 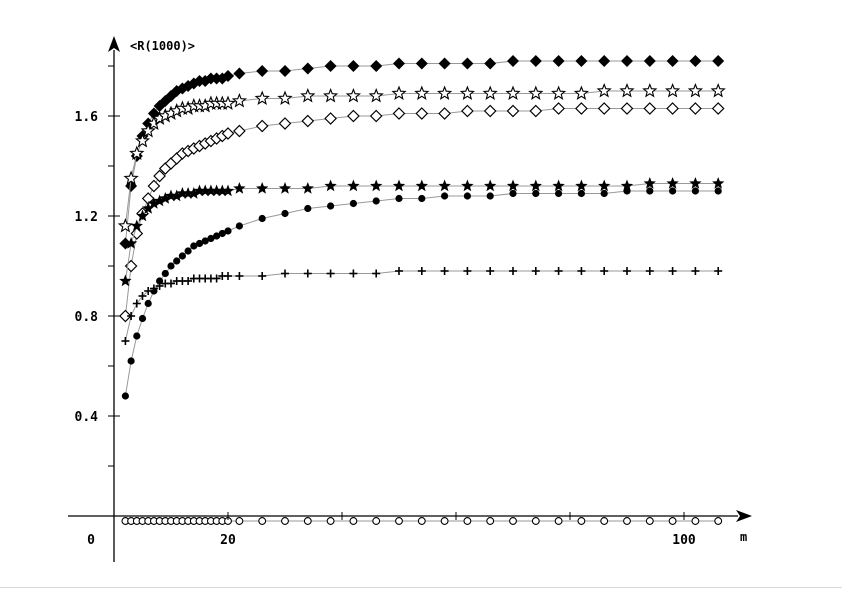 What do you see at coordinates (422, 232) in the screenshot?
I see `series-star-filled` at bounding box center [422, 232].